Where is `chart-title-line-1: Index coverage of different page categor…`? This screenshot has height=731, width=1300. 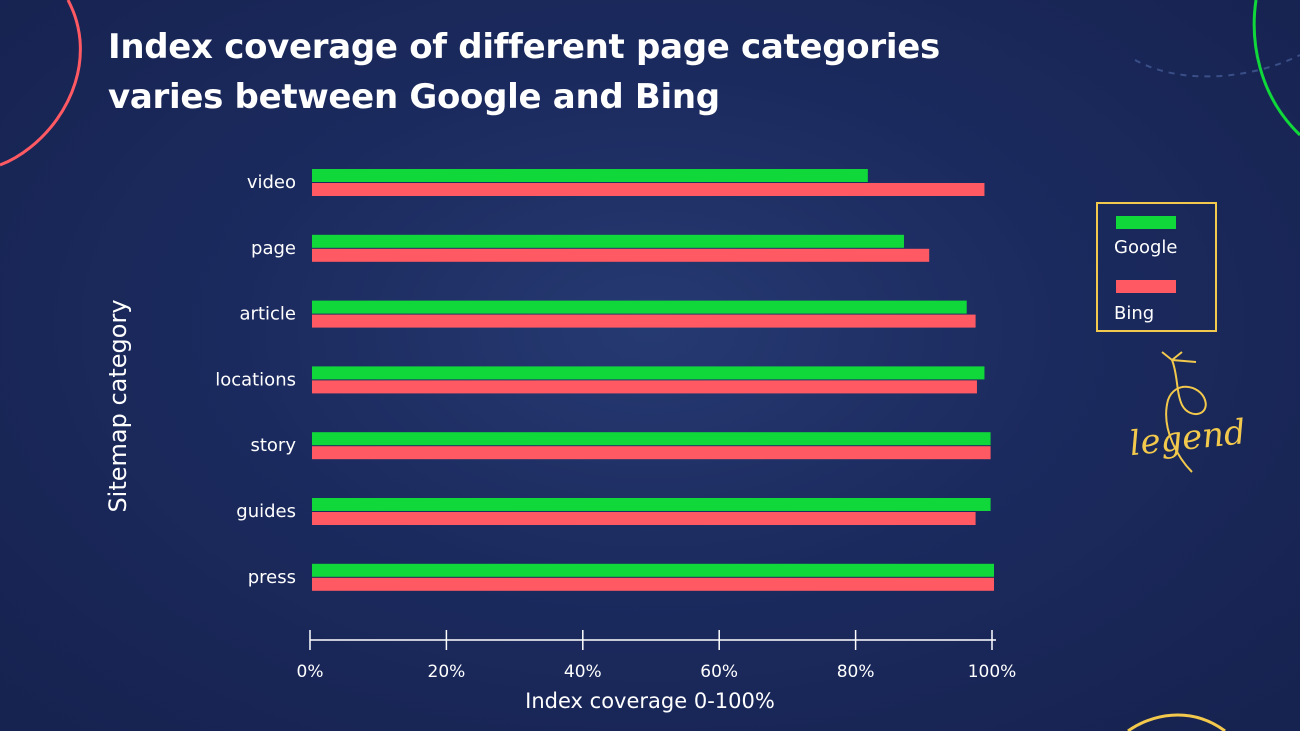 chart-title-line-1: Index coverage of different page categor… is located at coordinates (524, 47).